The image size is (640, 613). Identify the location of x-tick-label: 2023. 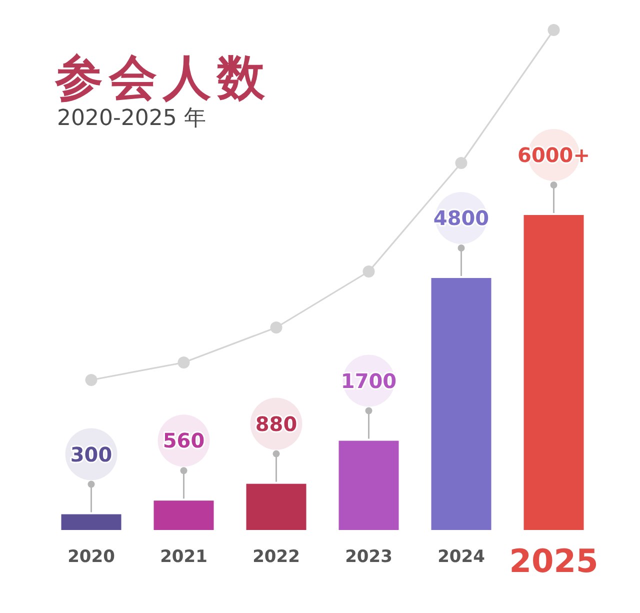
(368, 557).